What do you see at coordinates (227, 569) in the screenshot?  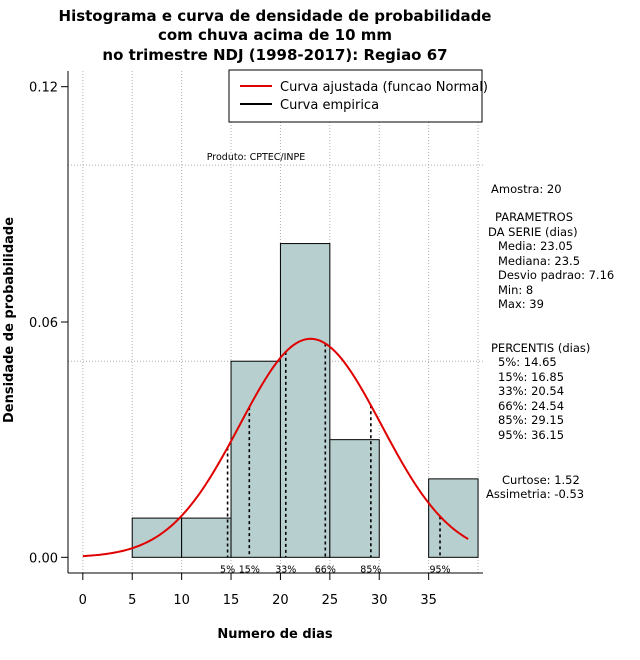 I see `percentile-label-0: 5%` at bounding box center [227, 569].